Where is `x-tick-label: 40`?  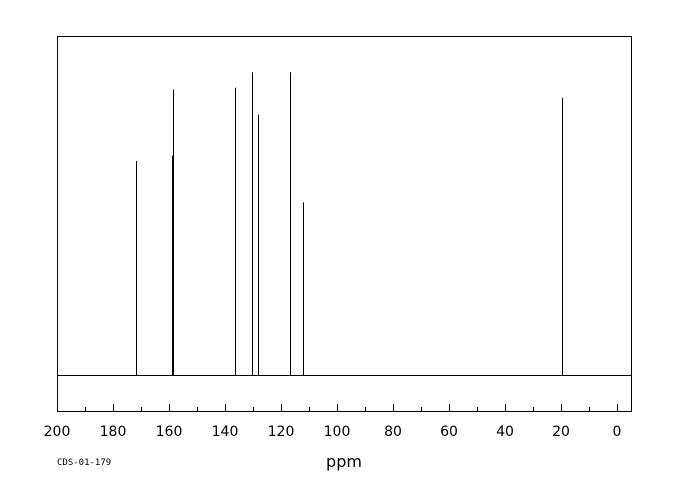
x-tick-label: 40 is located at coordinates (505, 432).